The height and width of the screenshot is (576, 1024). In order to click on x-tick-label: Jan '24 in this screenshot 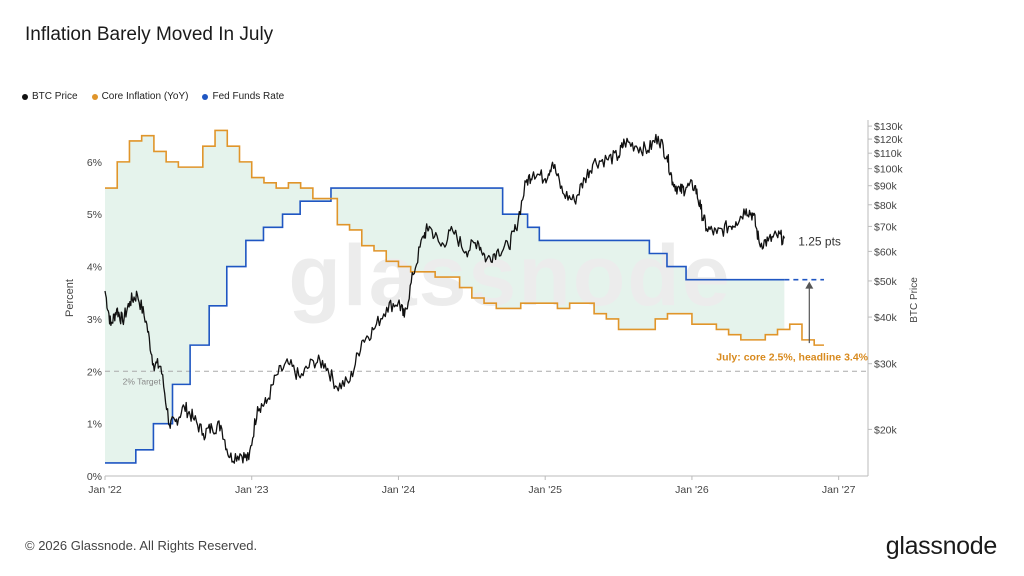, I will do `click(399, 490)`.